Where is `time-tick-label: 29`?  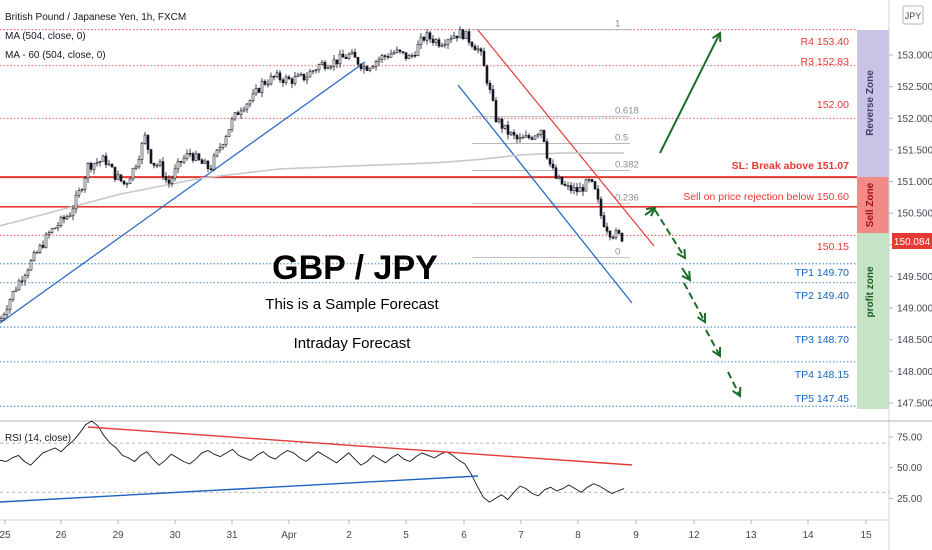
time-tick-label: 29 is located at coordinates (118, 535).